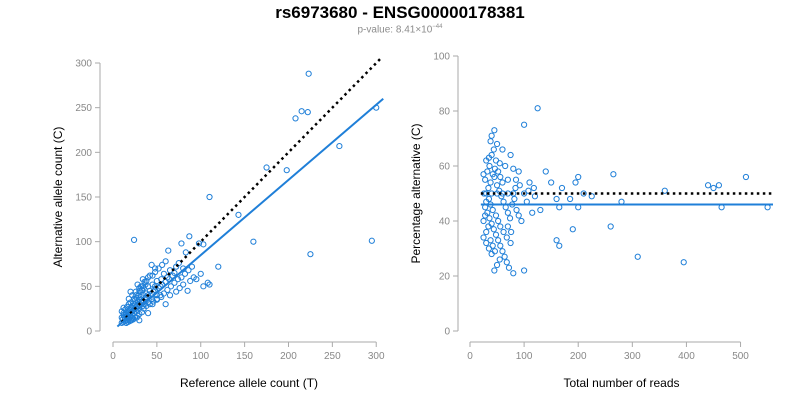 Image resolution: width=800 pixels, height=400 pixels. I want to click on x-axis-label: Total number of reads, so click(621, 383).